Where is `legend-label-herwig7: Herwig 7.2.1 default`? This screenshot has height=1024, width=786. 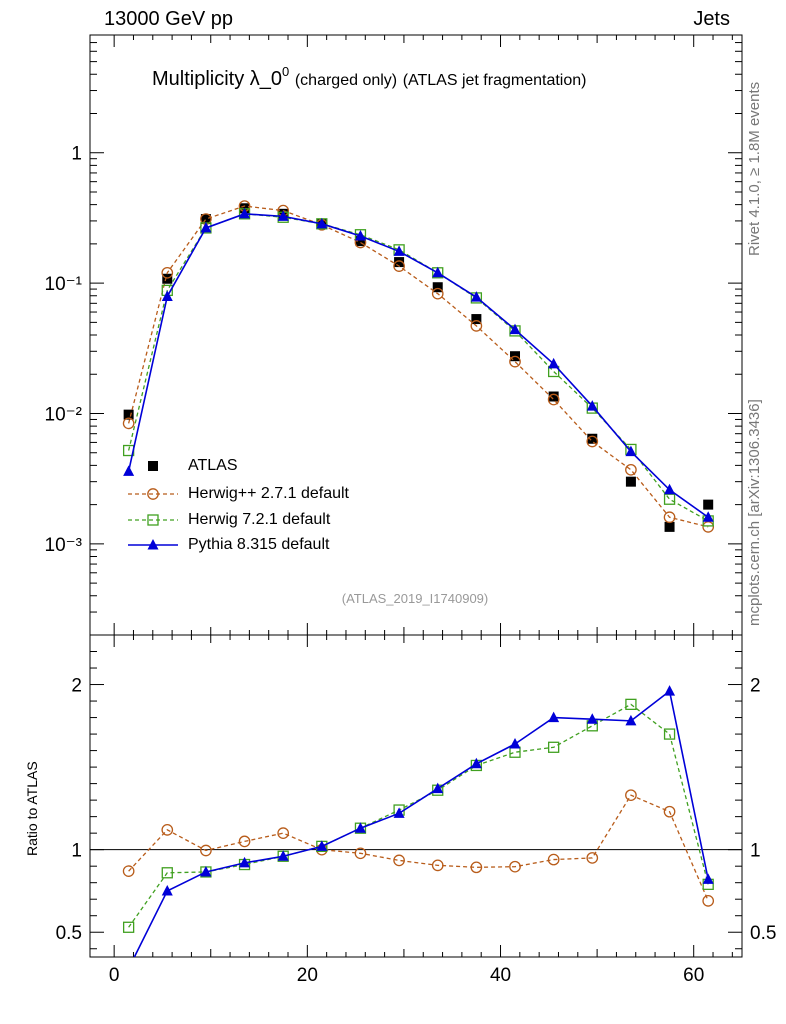 legend-label-herwig7: Herwig 7.2.1 default is located at coordinates (259, 519).